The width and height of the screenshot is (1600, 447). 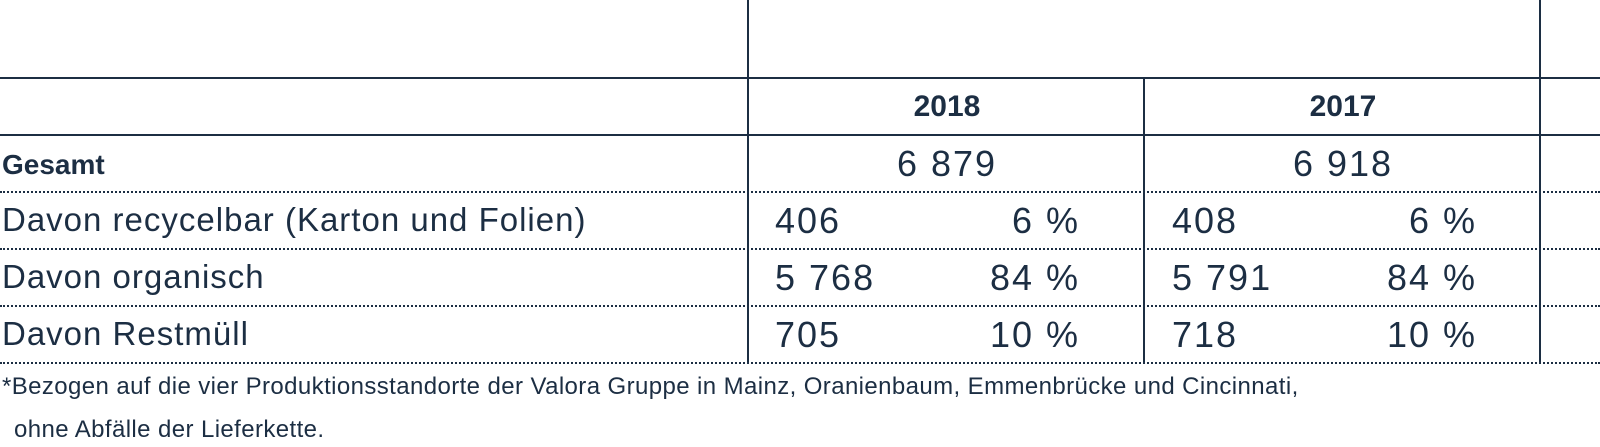 I want to click on row-label: Davon Restmüll, so click(x=125, y=333).